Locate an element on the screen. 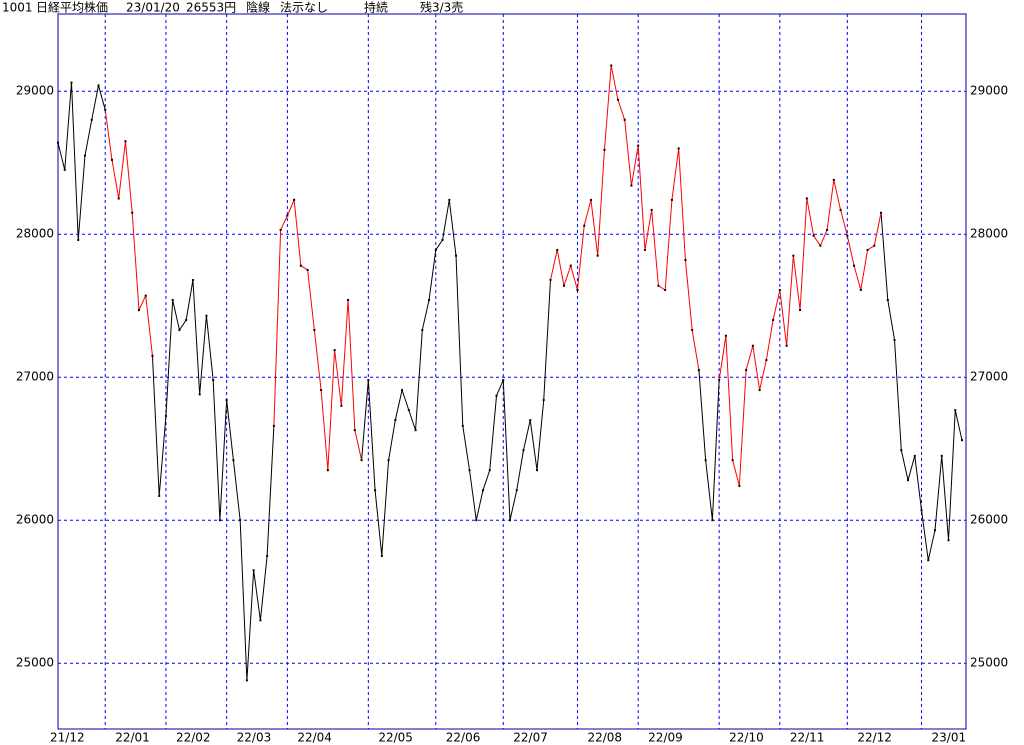 The width and height of the screenshot is (1024, 745). y-tick-label: 28000 is located at coordinates (35, 234).